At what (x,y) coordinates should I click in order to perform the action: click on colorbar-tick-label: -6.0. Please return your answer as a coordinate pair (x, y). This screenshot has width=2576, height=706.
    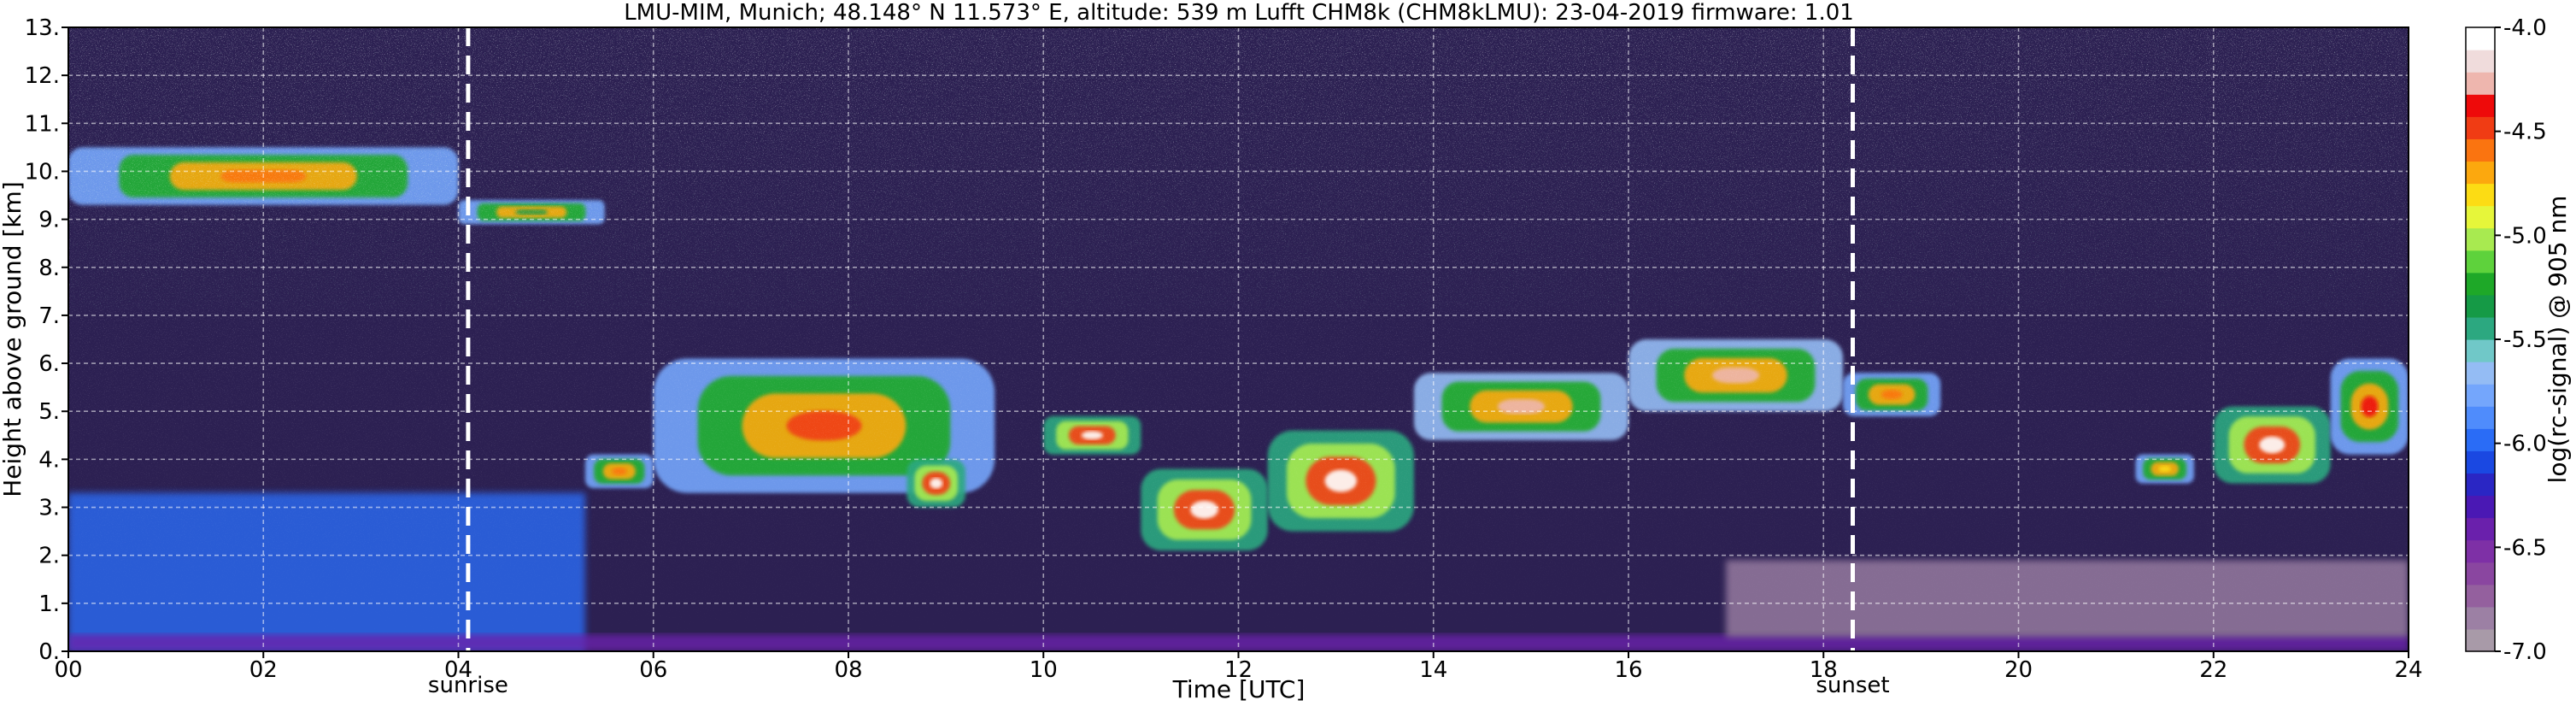
    Looking at the image, I should click on (2525, 444).